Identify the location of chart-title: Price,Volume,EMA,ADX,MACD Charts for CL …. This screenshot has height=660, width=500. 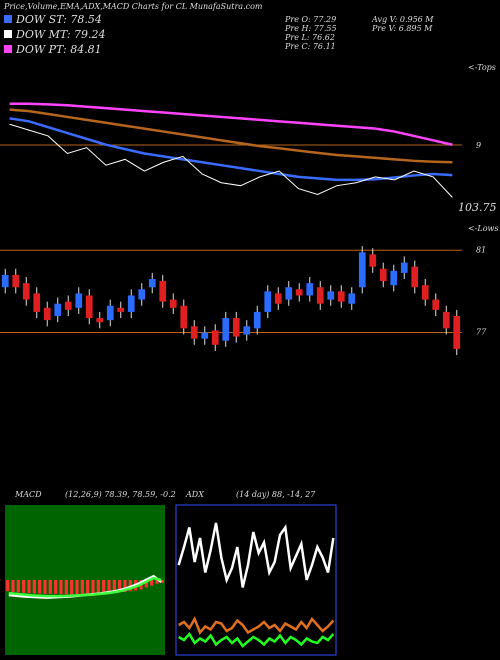
(133, 6).